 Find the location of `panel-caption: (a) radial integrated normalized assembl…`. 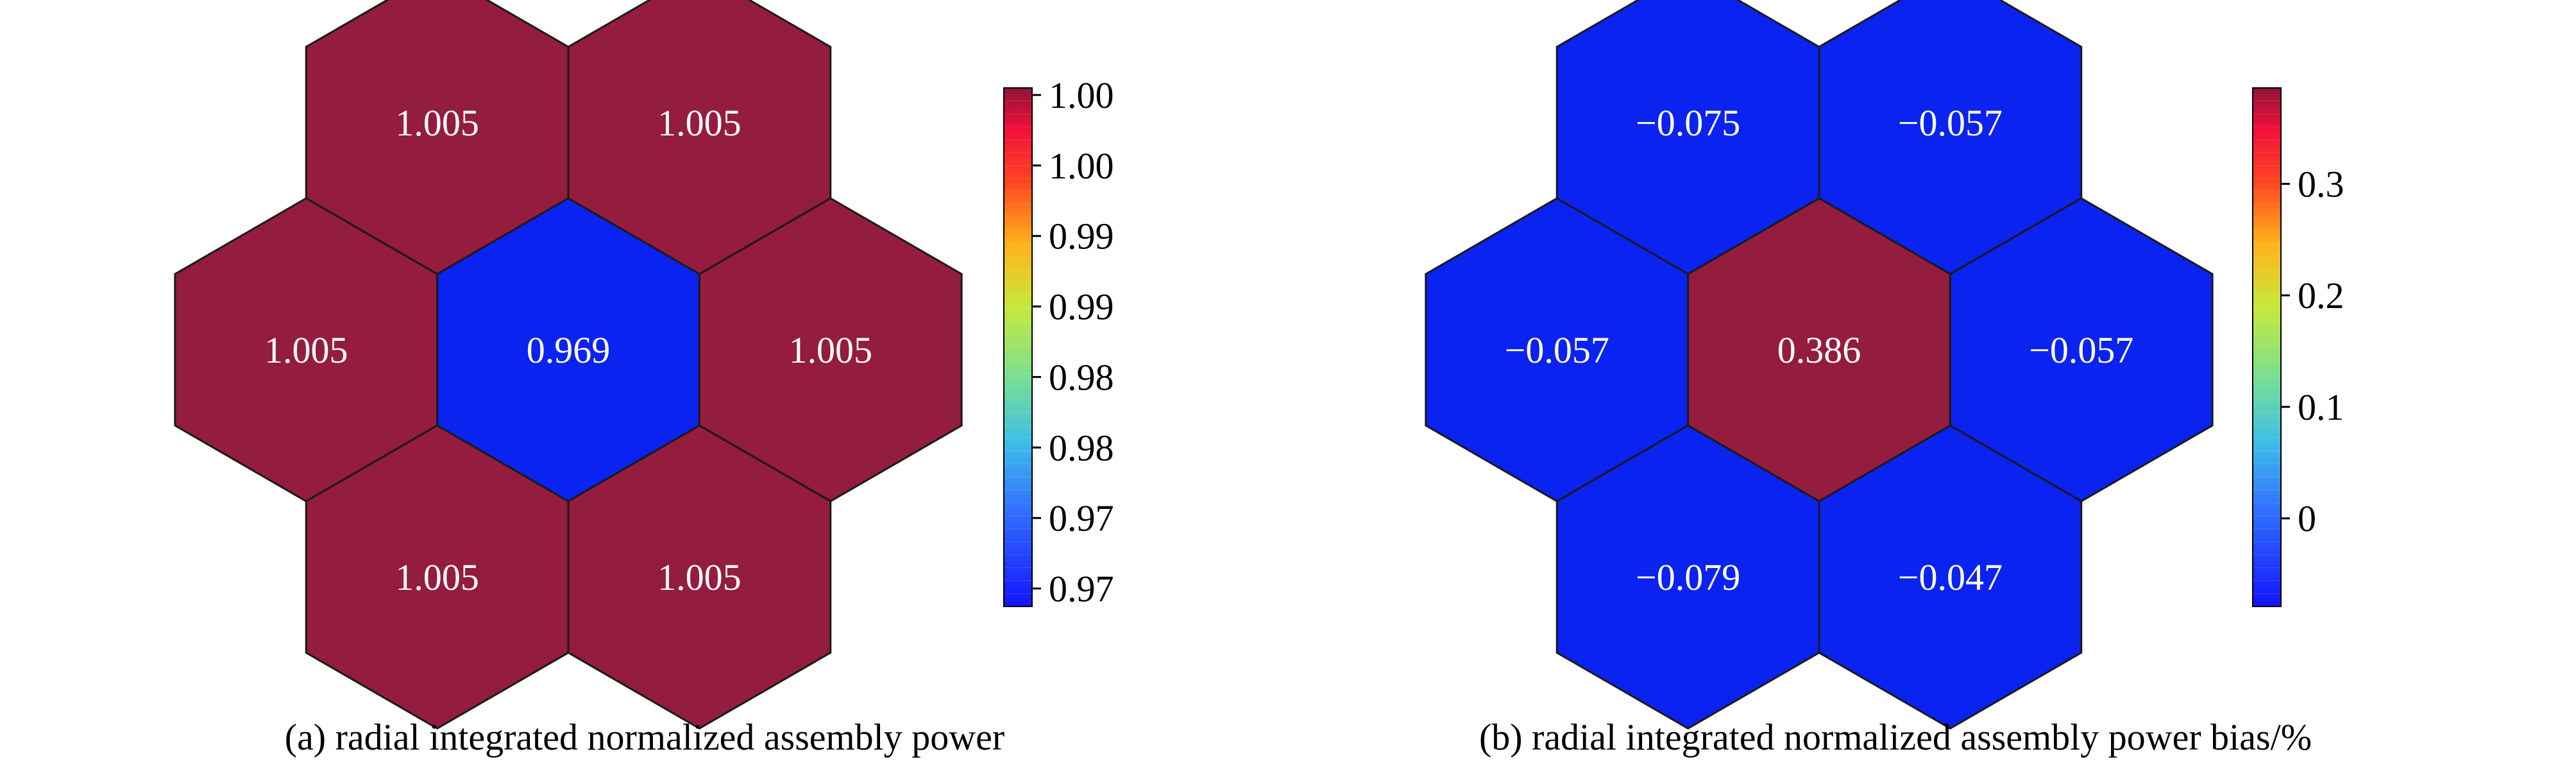

panel-caption: (a) radial integrated normalized assembl… is located at coordinates (644, 737).